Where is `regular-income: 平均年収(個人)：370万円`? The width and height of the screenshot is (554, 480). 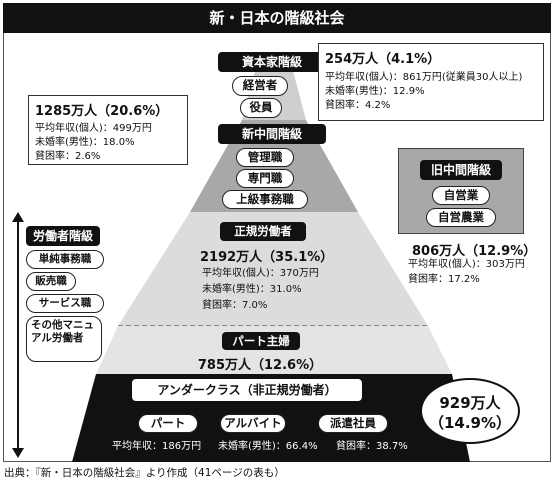 regular-income: 平均年収(個人)：370万円 is located at coordinates (260, 273).